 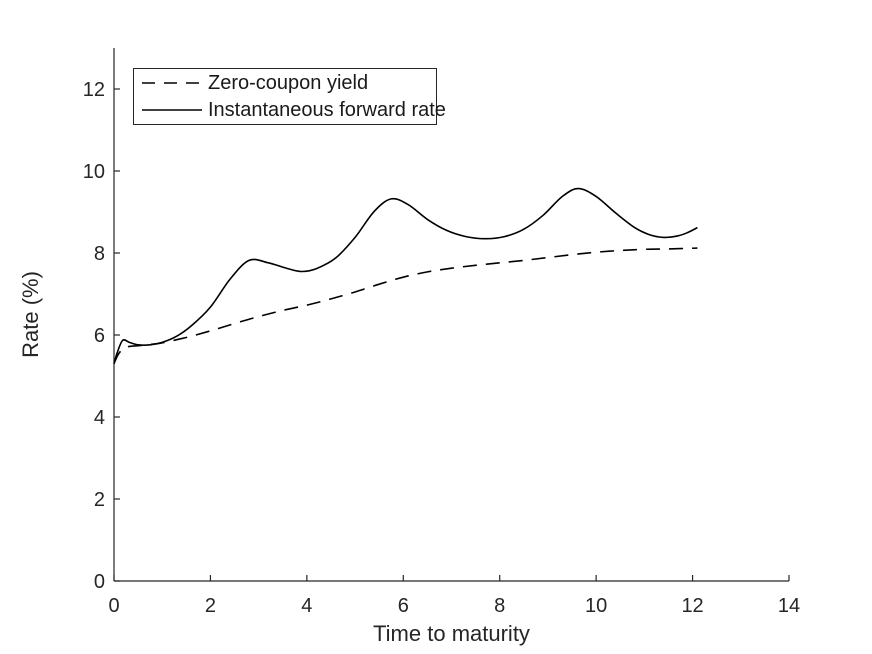 What do you see at coordinates (499, 606) in the screenshot?
I see `x-tick-label: 8` at bounding box center [499, 606].